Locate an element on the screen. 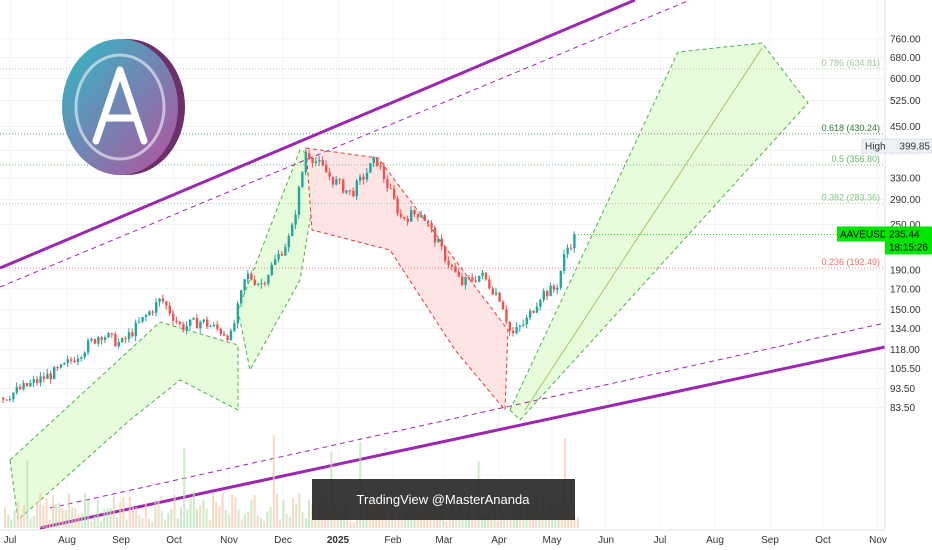 The image size is (932, 550). logo-ring is located at coordinates (120, 107).